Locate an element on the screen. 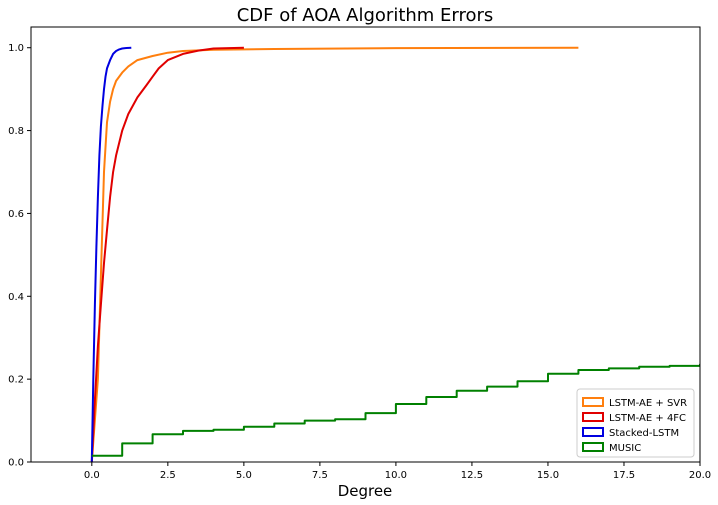  x-tick-label: 12.5 is located at coordinates (472, 475).